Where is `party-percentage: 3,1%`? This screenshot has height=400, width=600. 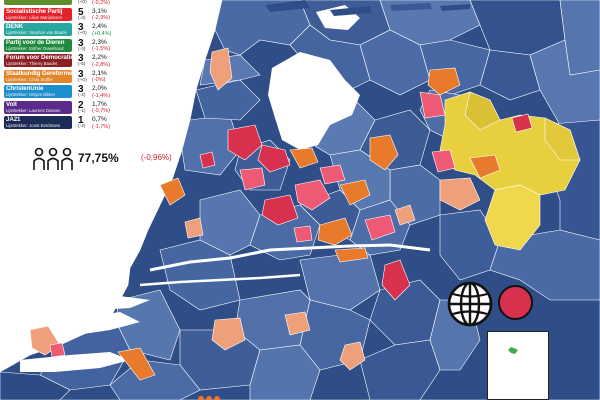 party-percentage: 3,1% is located at coordinates (99, 11).